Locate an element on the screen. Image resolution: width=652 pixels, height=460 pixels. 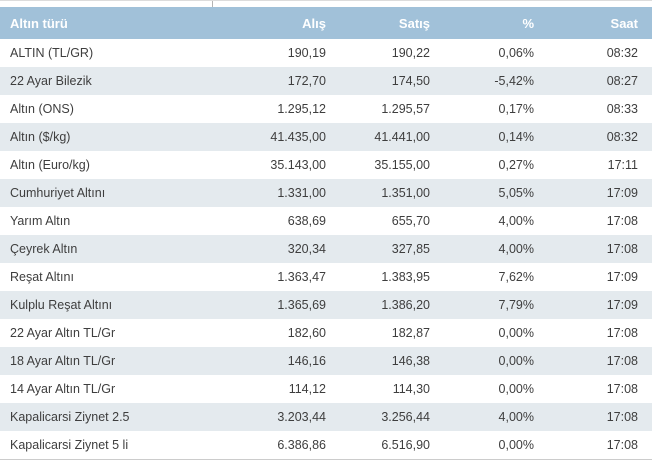
table-row: Yarım Altın 638,69 655,70 4,00% 17:08 is located at coordinates (326, 221).